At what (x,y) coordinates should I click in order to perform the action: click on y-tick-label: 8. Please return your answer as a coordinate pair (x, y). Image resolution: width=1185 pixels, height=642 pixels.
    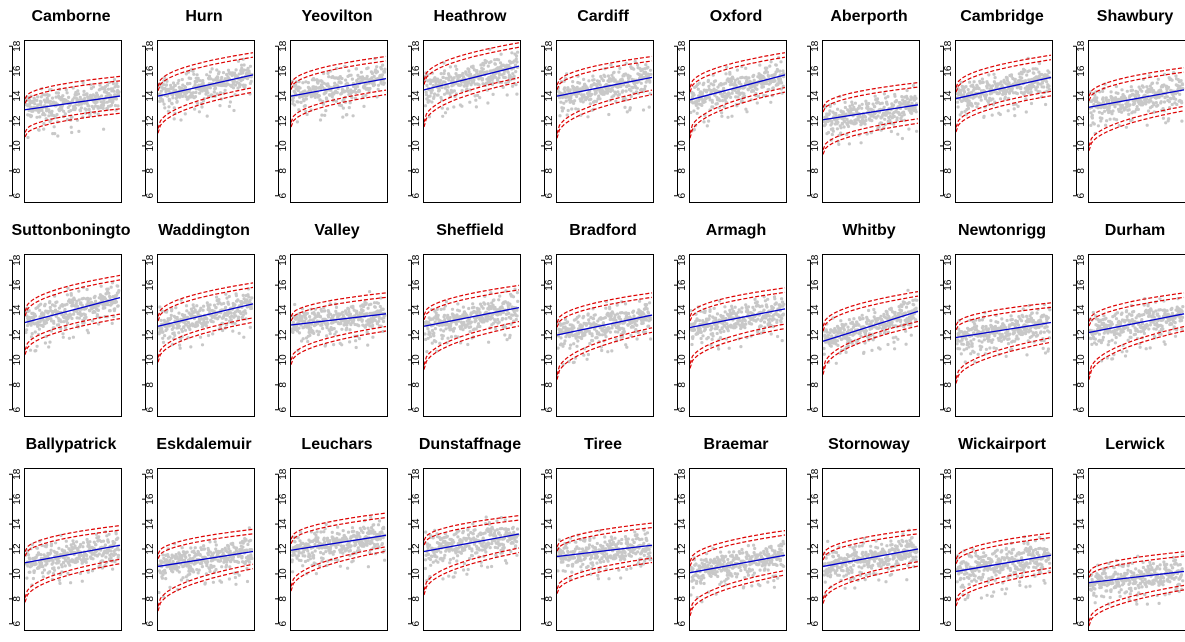
    Looking at the image, I should click on (416, 171).